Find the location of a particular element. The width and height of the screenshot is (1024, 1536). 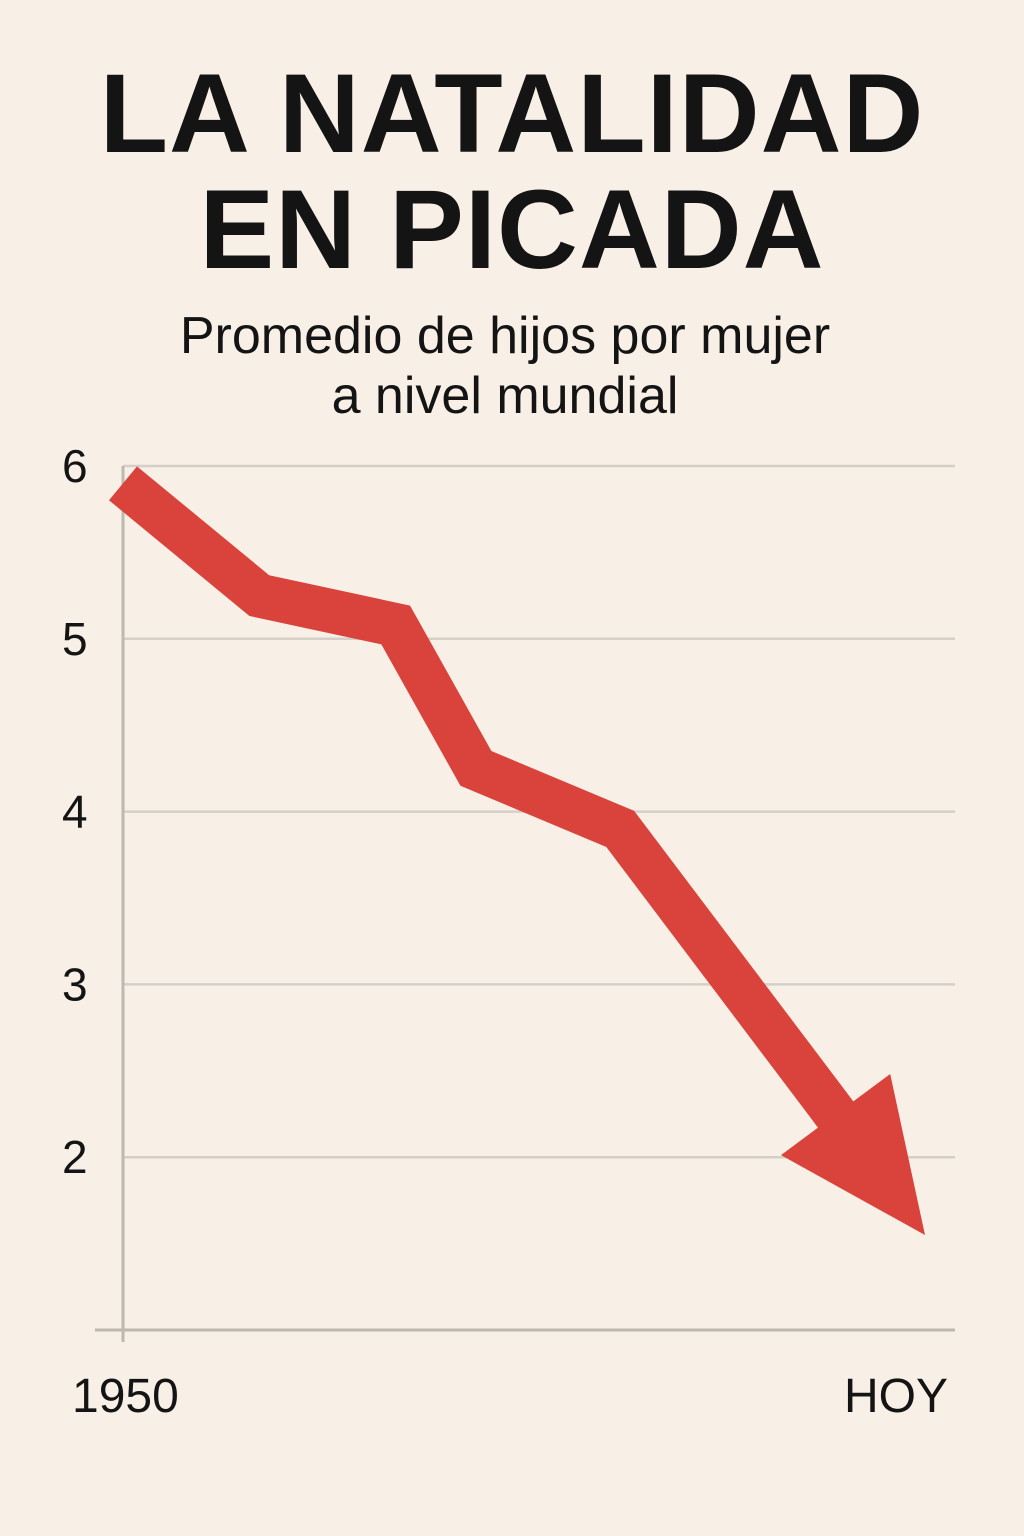

y-tick-label: 2 is located at coordinates (75, 1157).